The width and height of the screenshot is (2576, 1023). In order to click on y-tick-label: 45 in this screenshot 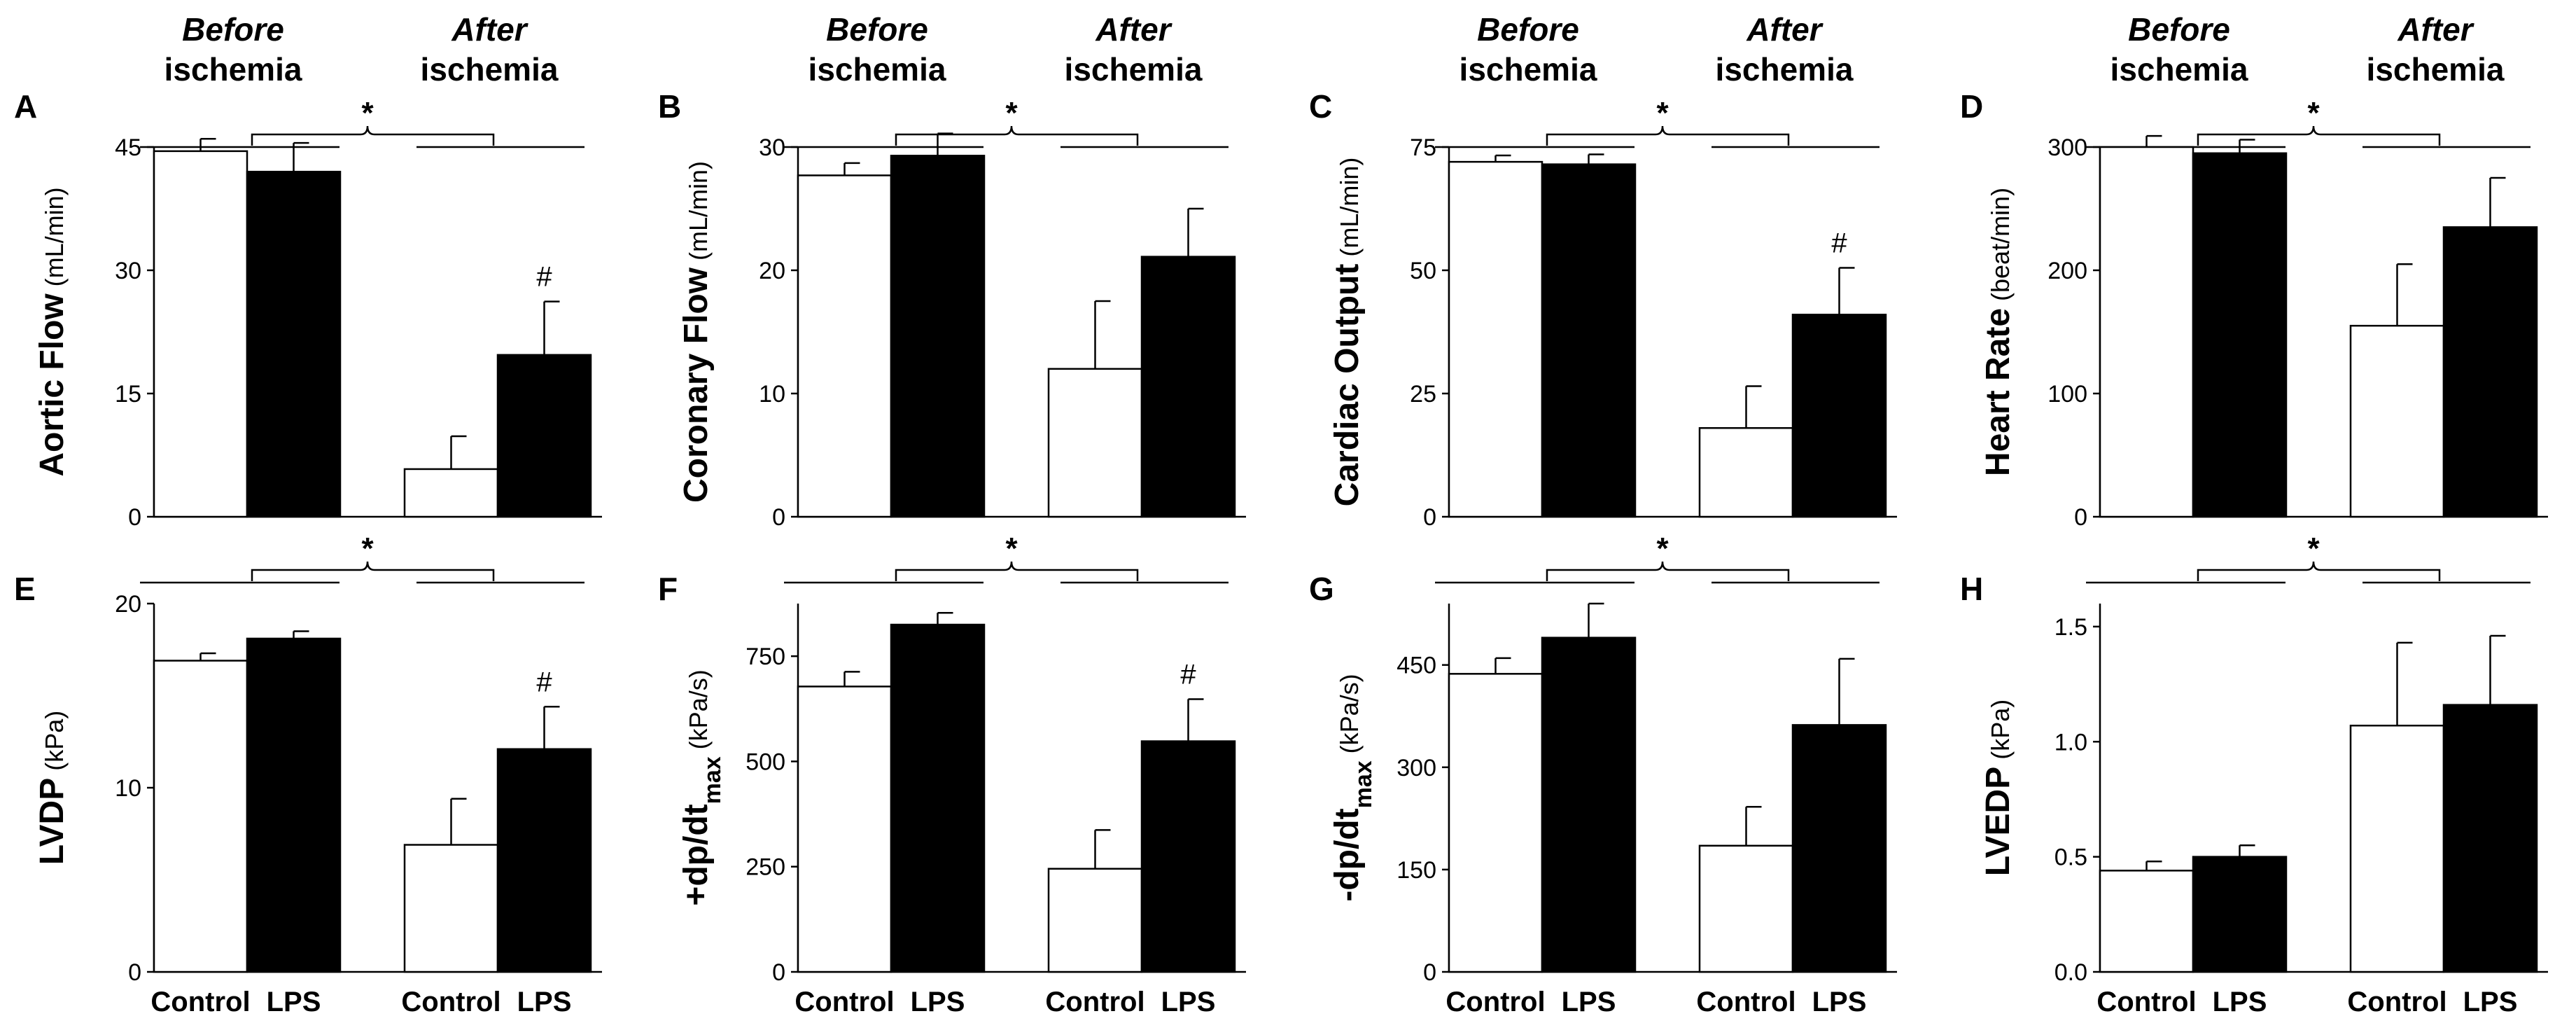, I will do `click(128, 147)`.